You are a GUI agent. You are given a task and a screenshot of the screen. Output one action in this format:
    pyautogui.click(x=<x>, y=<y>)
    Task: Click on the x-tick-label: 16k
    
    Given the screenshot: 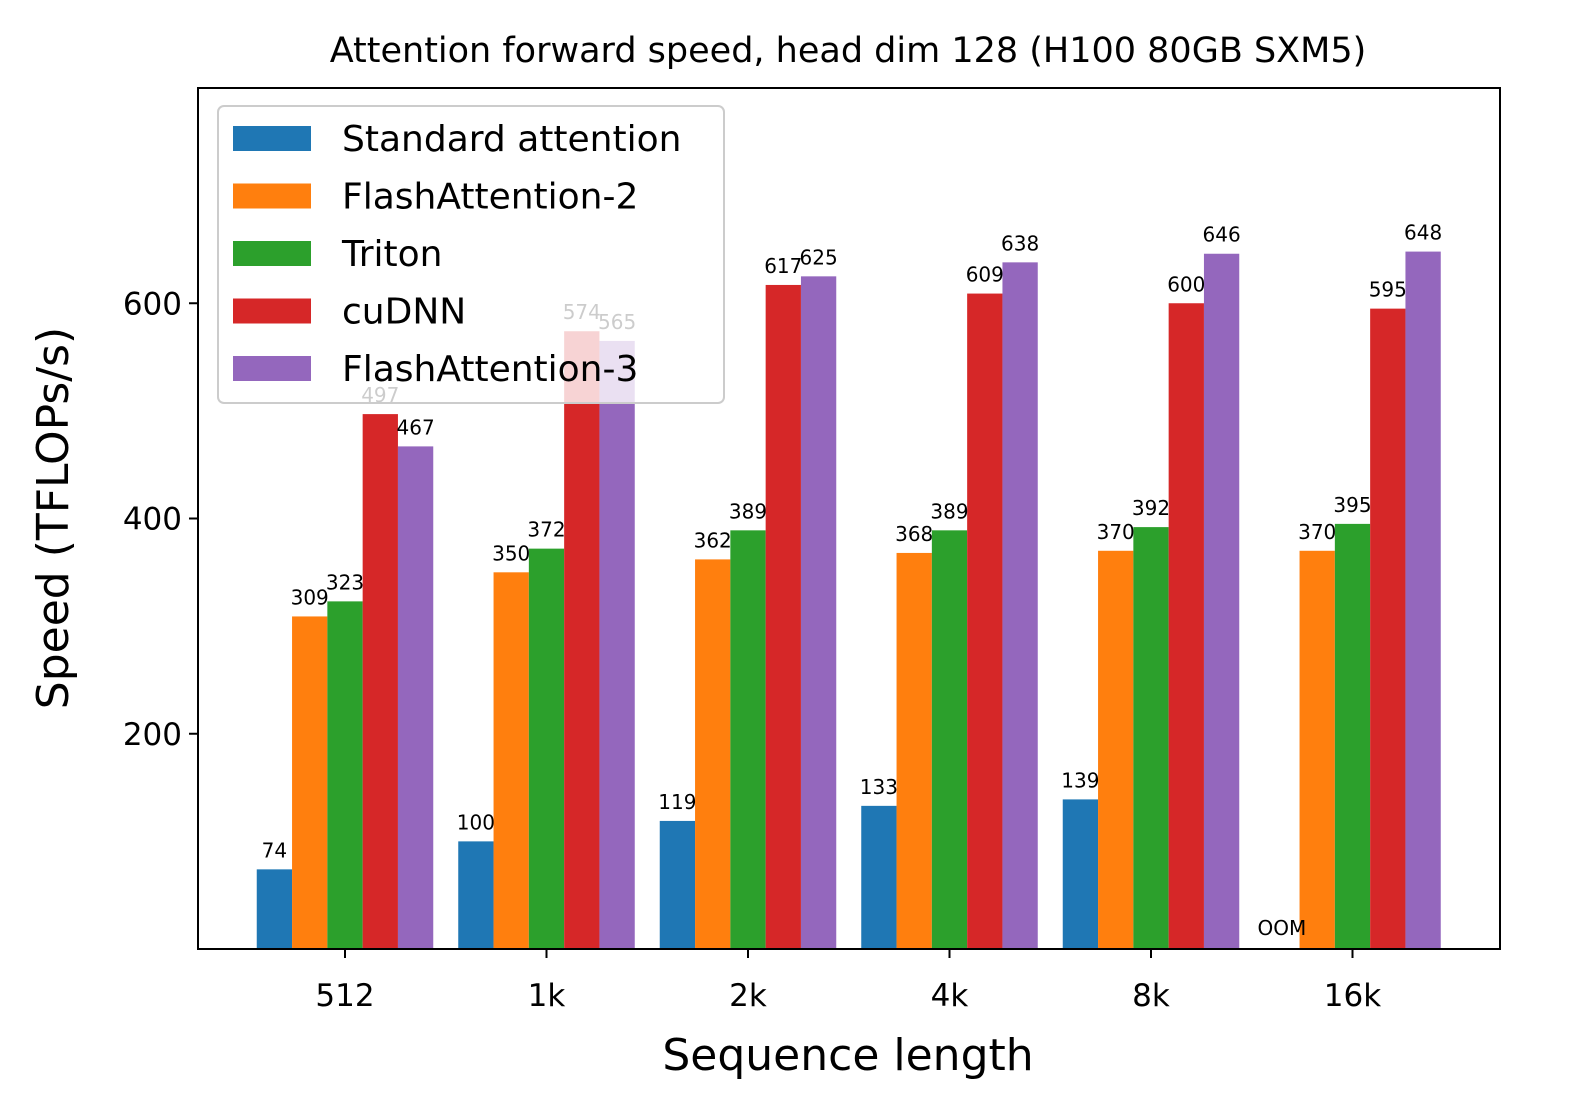 What is the action you would take?
    pyautogui.click(x=1352, y=996)
    